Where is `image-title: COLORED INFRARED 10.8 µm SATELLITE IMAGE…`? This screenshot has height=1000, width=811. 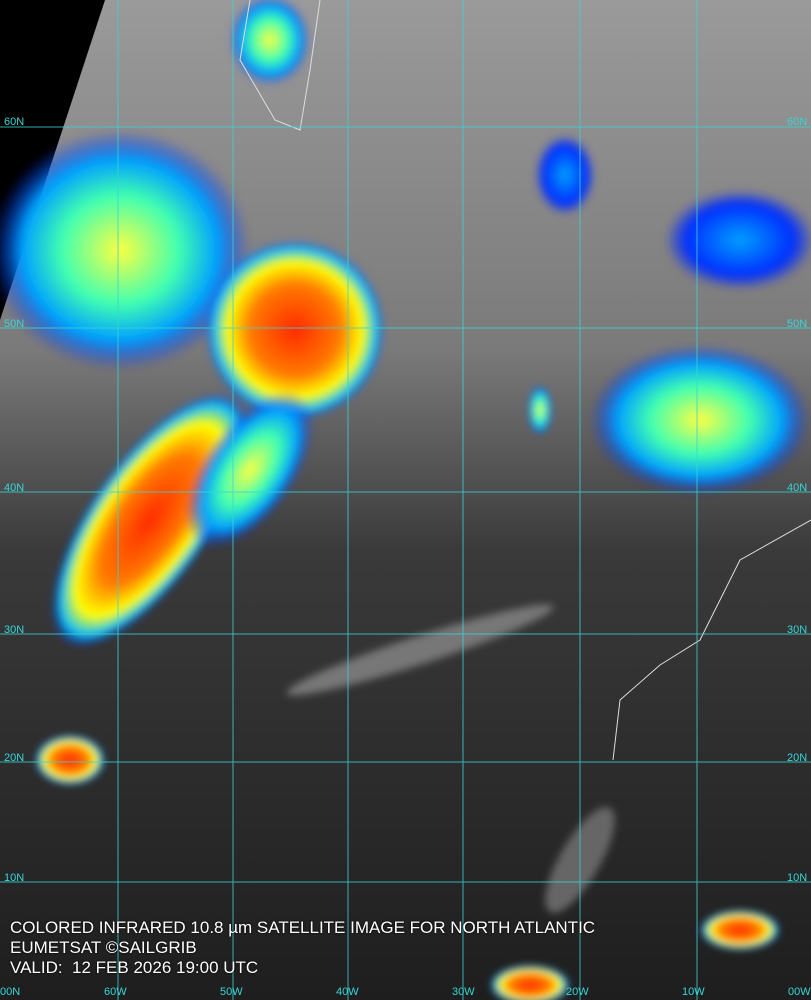
image-title: COLORED INFRARED 10.8 µm SATELLITE IMAGE… is located at coordinates (303, 927).